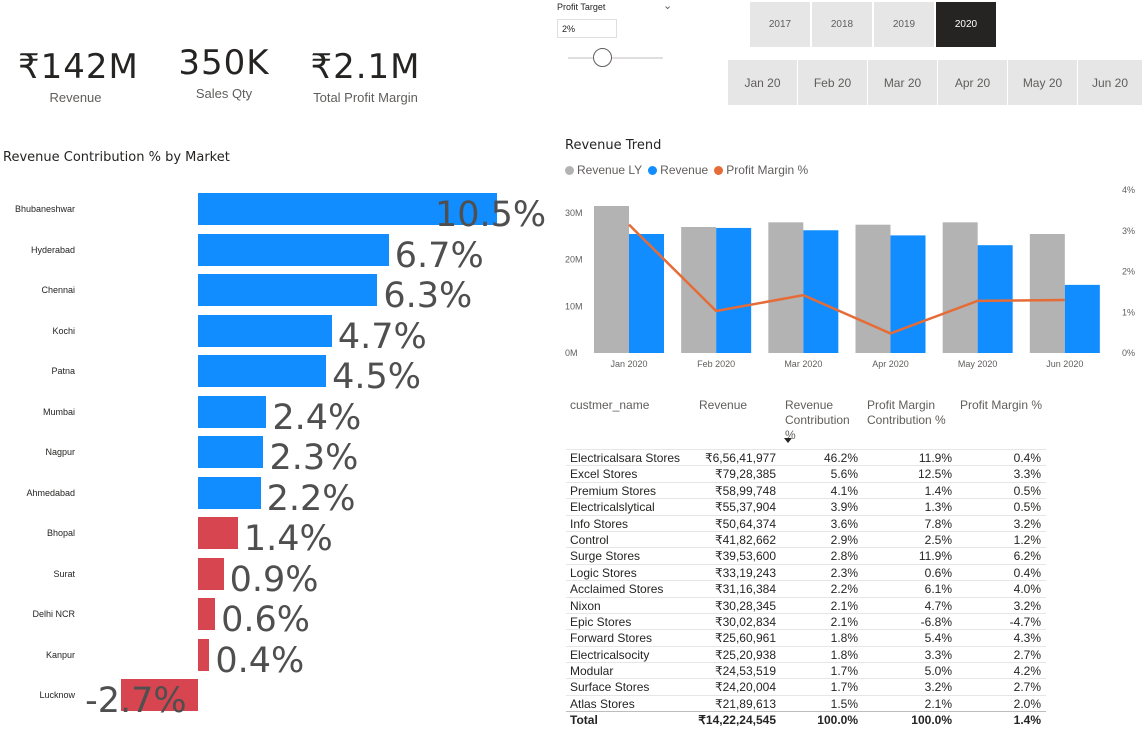  Describe the element at coordinates (938, 539) in the screenshot. I see `table-cell: 2.5%` at that location.